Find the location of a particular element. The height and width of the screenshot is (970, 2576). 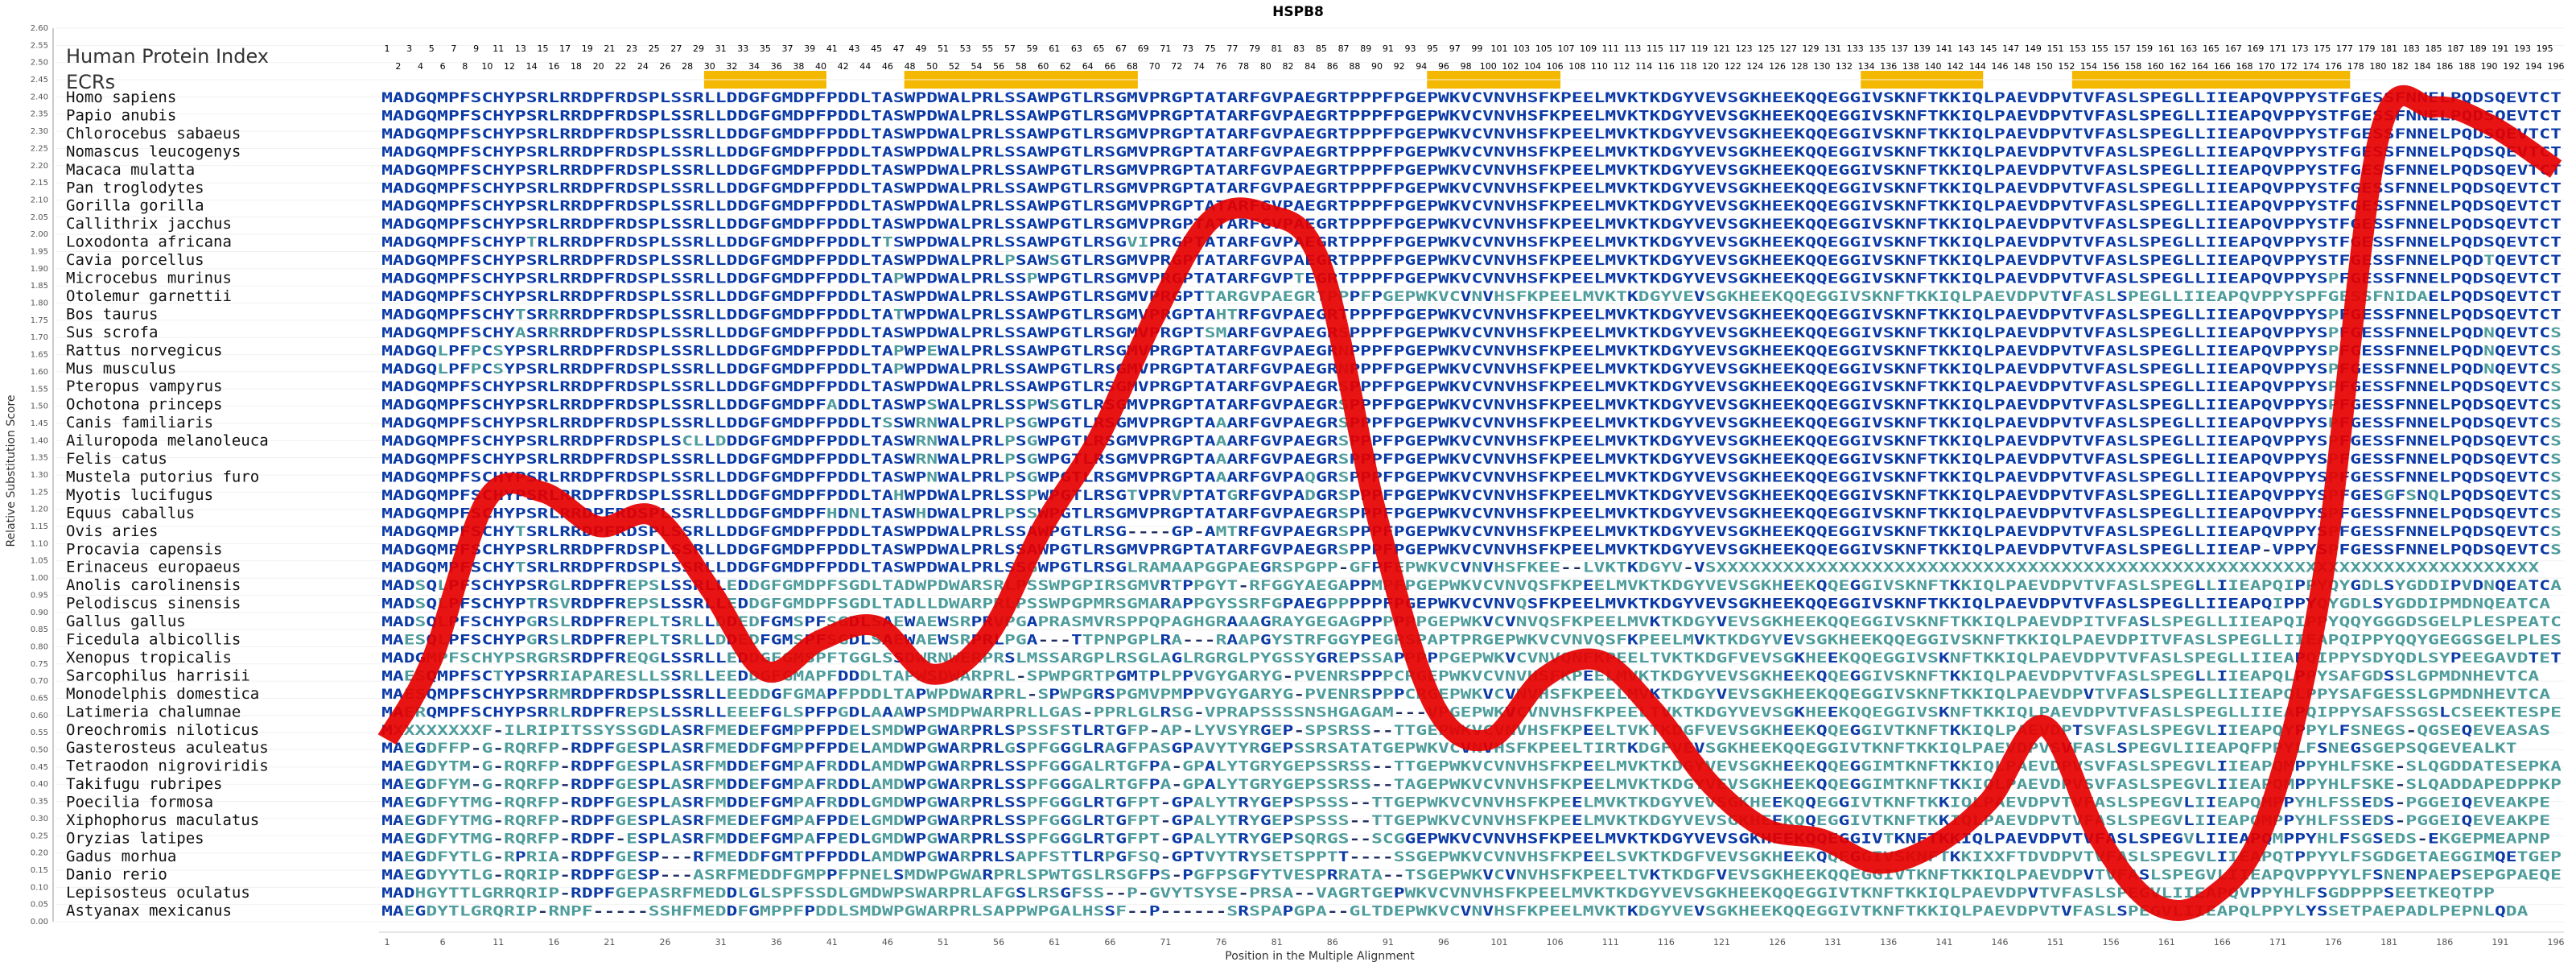

hpi-number-odd: 75 is located at coordinates (1210, 48).